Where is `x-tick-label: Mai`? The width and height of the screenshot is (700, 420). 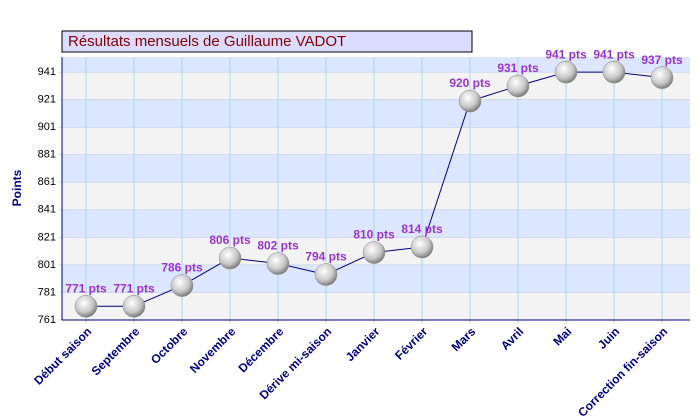 x-tick-label: Mai is located at coordinates (562, 336).